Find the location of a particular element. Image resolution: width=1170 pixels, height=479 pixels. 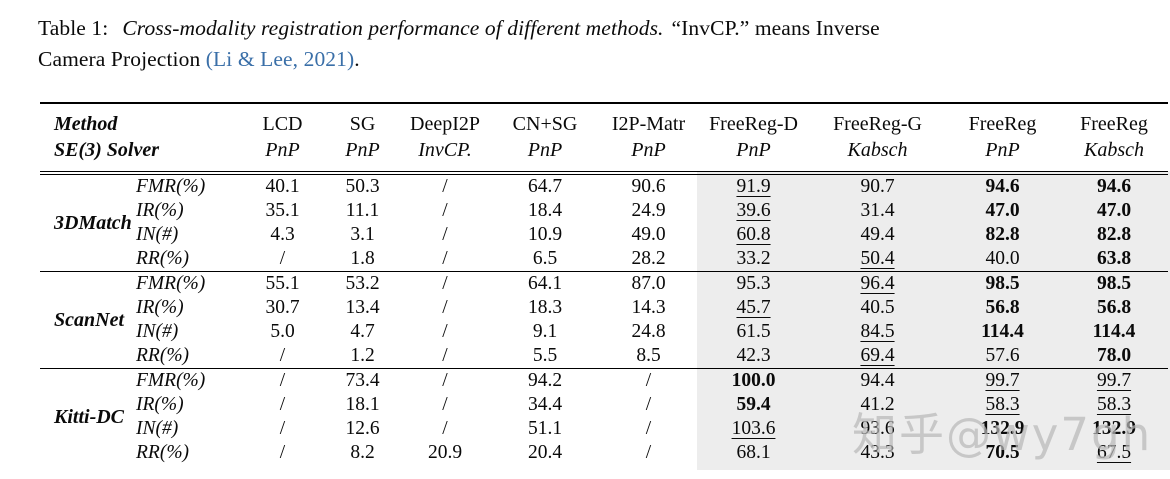

value-cell: 95.3 is located at coordinates (753, 283).